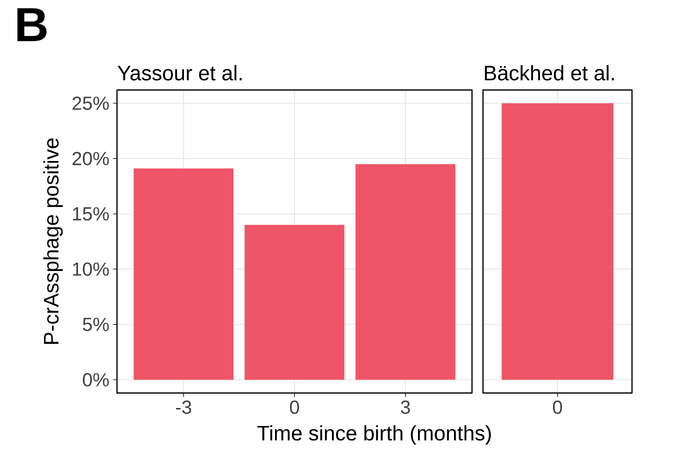  Describe the element at coordinates (91, 214) in the screenshot. I see `y-tick-label: 15%` at that location.